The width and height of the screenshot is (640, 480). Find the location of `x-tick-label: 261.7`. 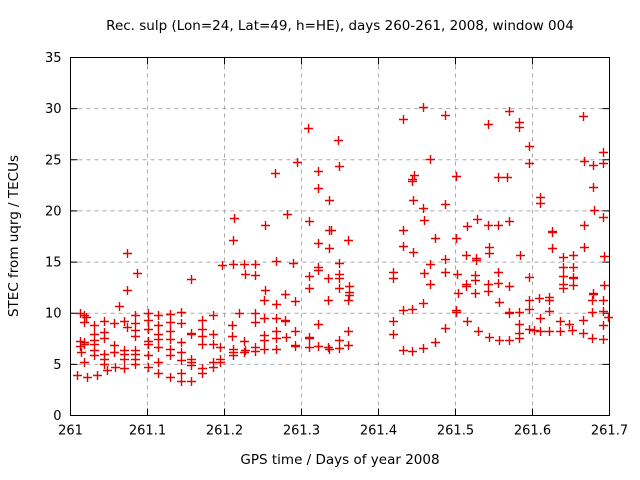

x-tick-label: 261.7 is located at coordinates (609, 431).